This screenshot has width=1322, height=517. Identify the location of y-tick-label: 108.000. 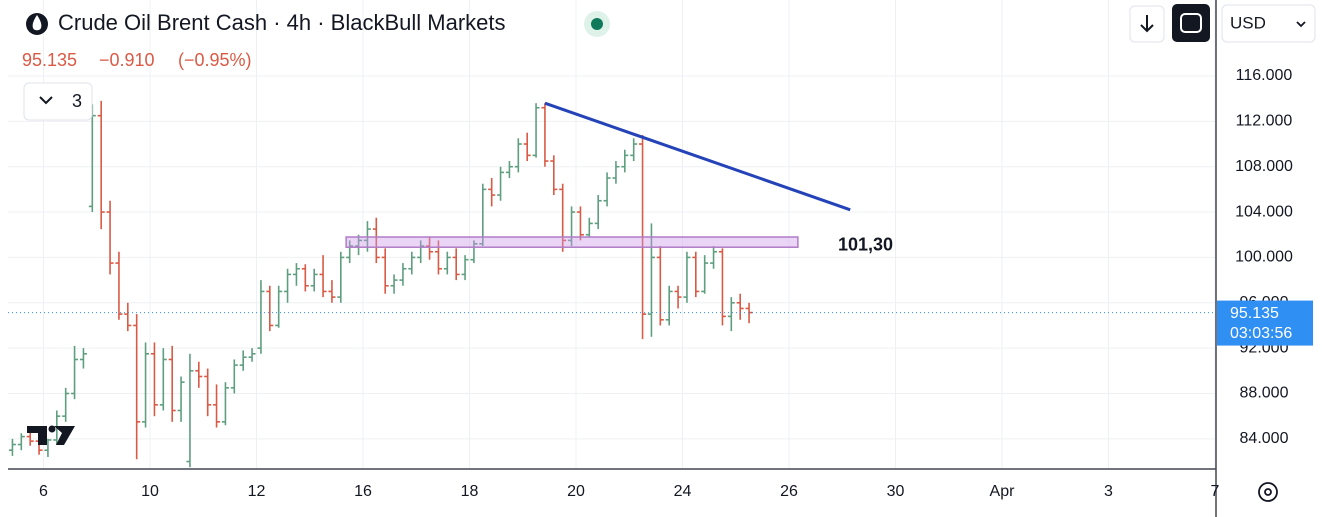
(1264, 166).